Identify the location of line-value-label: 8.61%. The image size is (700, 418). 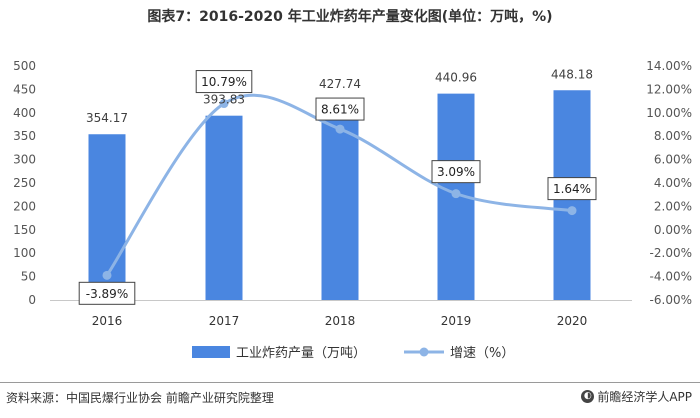
(340, 110).